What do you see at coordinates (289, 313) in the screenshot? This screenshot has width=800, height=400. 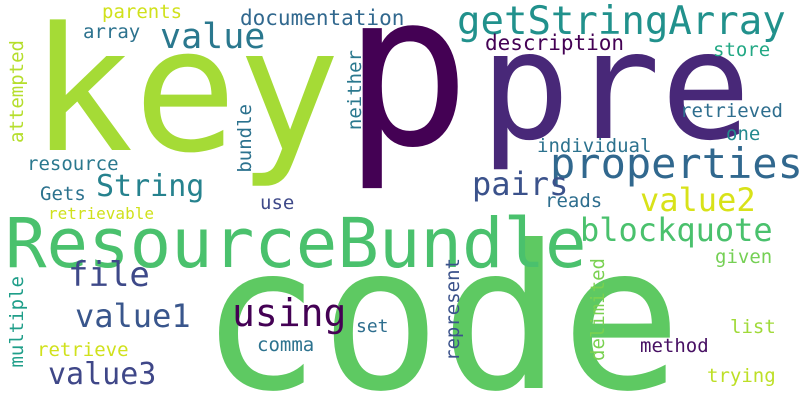 I see `word-using: using` at bounding box center [289, 313].